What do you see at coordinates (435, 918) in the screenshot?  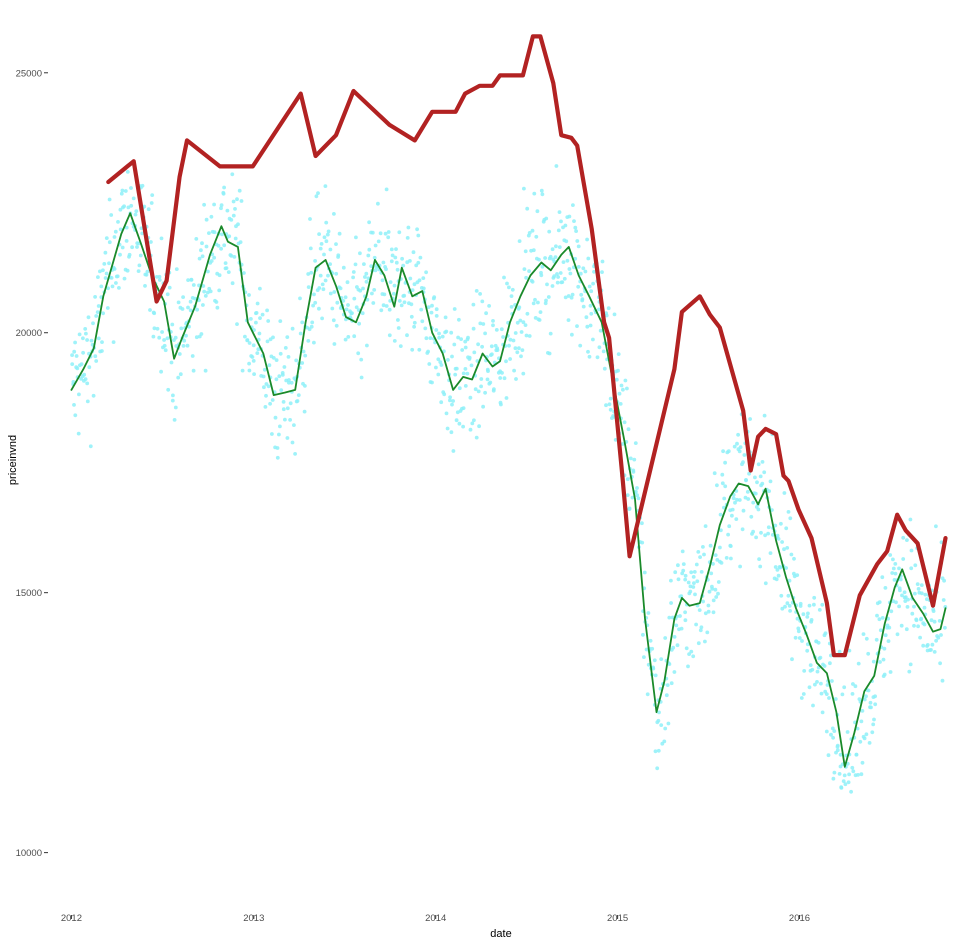 I see `x-tick-label: 2014` at bounding box center [435, 918].